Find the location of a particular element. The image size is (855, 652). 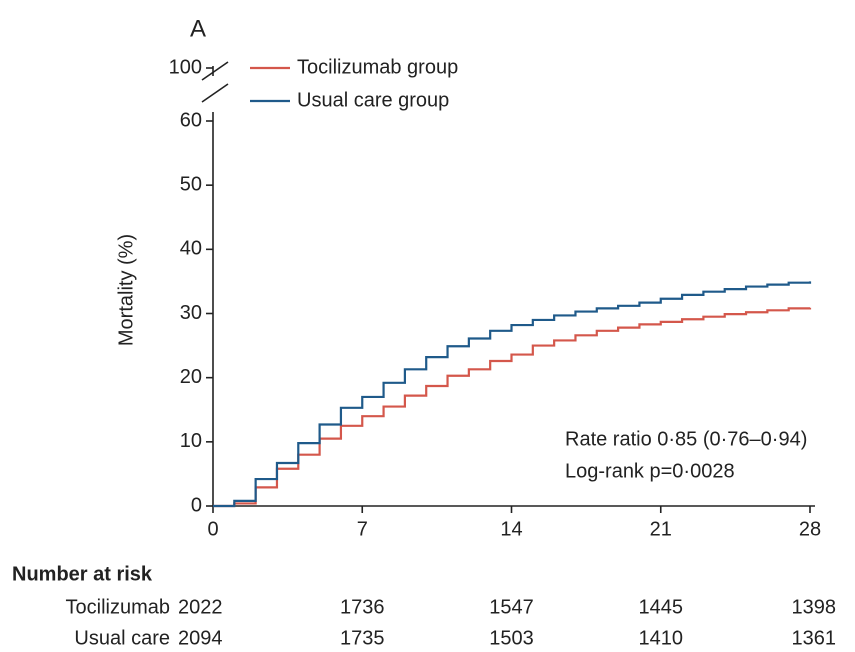

y-tick-label: 60 is located at coordinates (191, 120).